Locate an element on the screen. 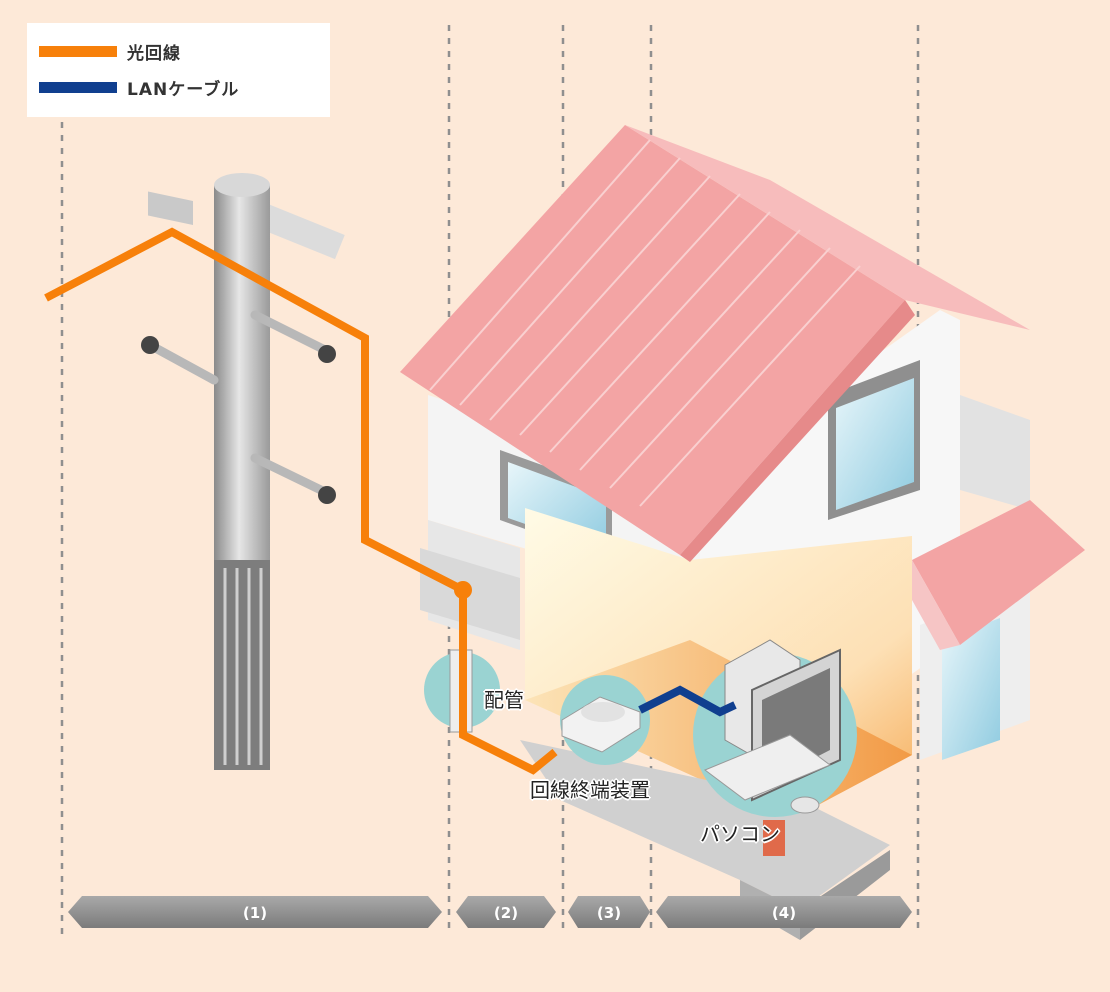  conduit-label: 配管 is located at coordinates (504, 700).